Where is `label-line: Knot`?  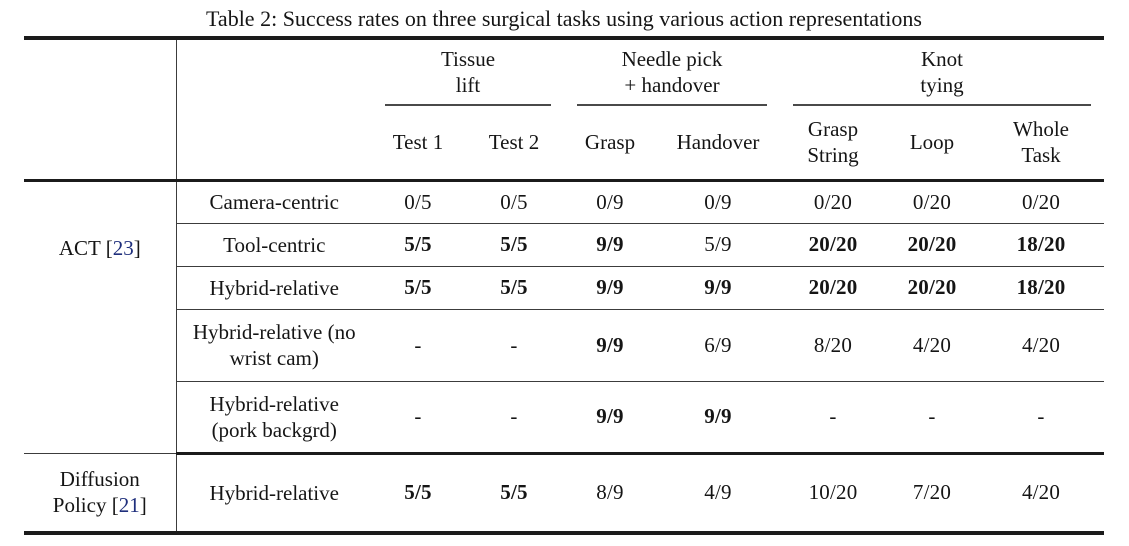
label-line: Knot is located at coordinates (942, 59).